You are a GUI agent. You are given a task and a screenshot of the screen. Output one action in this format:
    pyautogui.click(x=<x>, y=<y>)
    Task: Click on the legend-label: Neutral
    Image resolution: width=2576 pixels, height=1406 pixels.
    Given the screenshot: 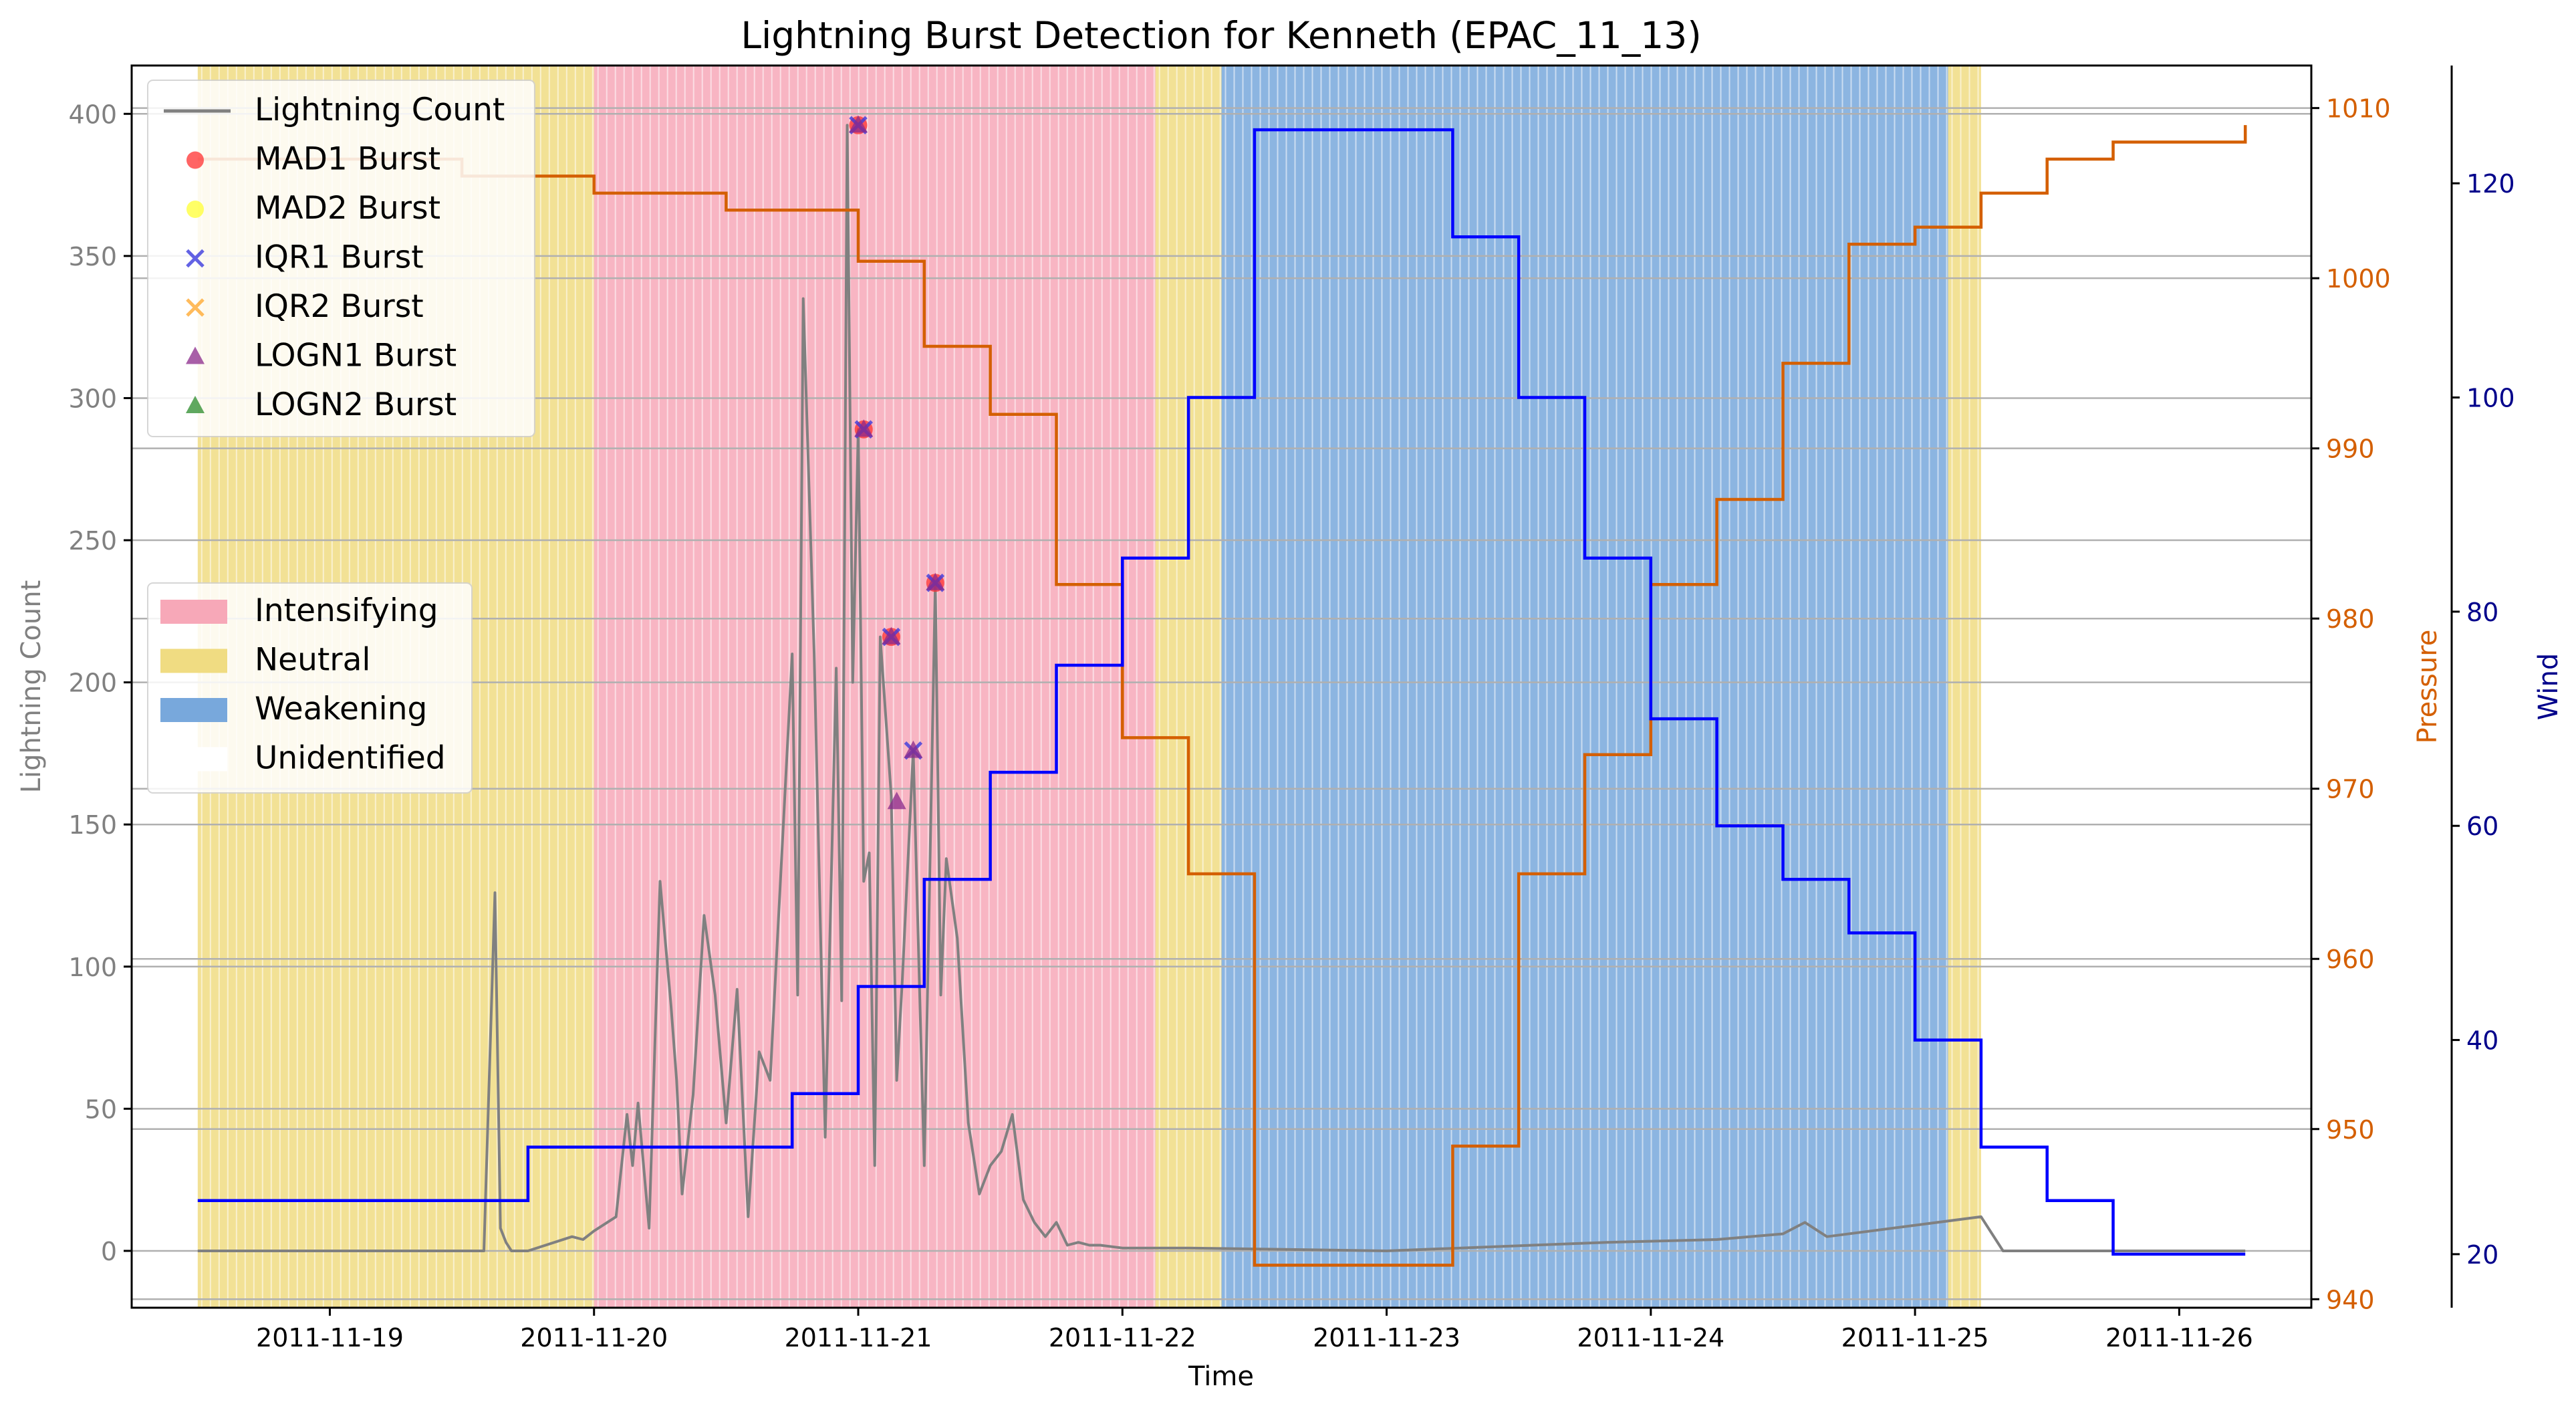 What is the action you would take?
    pyautogui.click(x=312, y=660)
    